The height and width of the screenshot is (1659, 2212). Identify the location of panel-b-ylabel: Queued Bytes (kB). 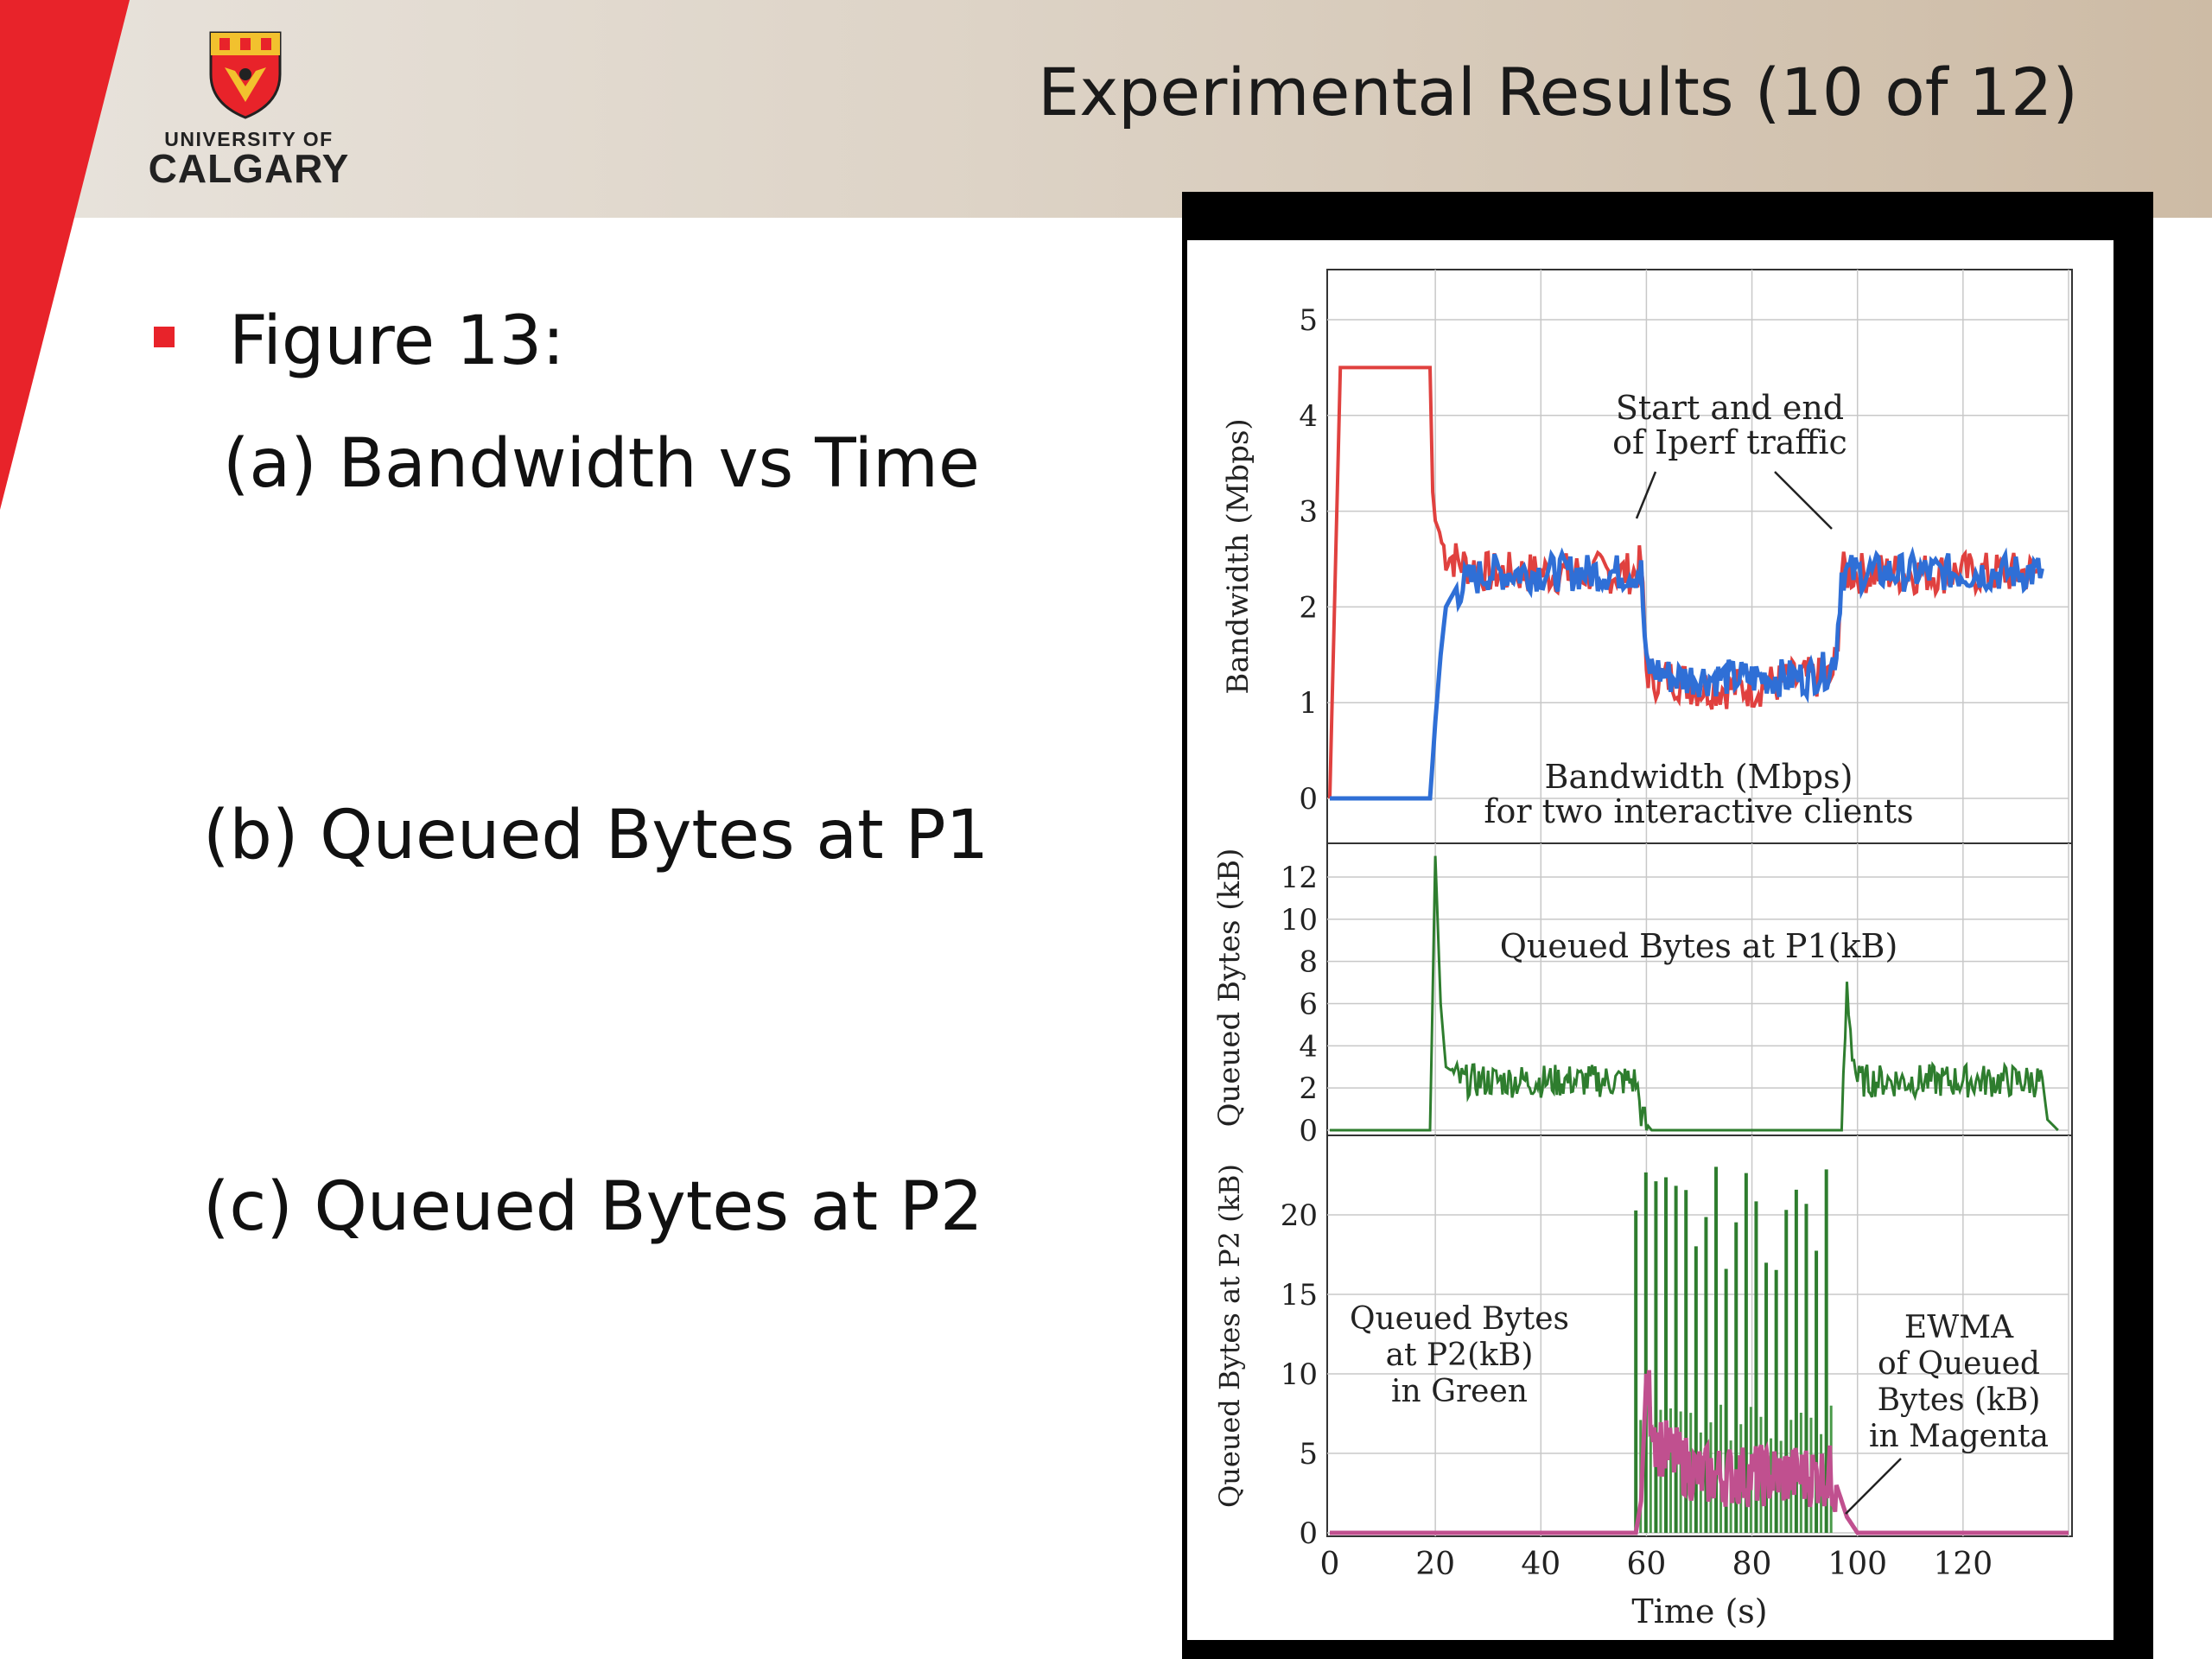
(1229, 988).